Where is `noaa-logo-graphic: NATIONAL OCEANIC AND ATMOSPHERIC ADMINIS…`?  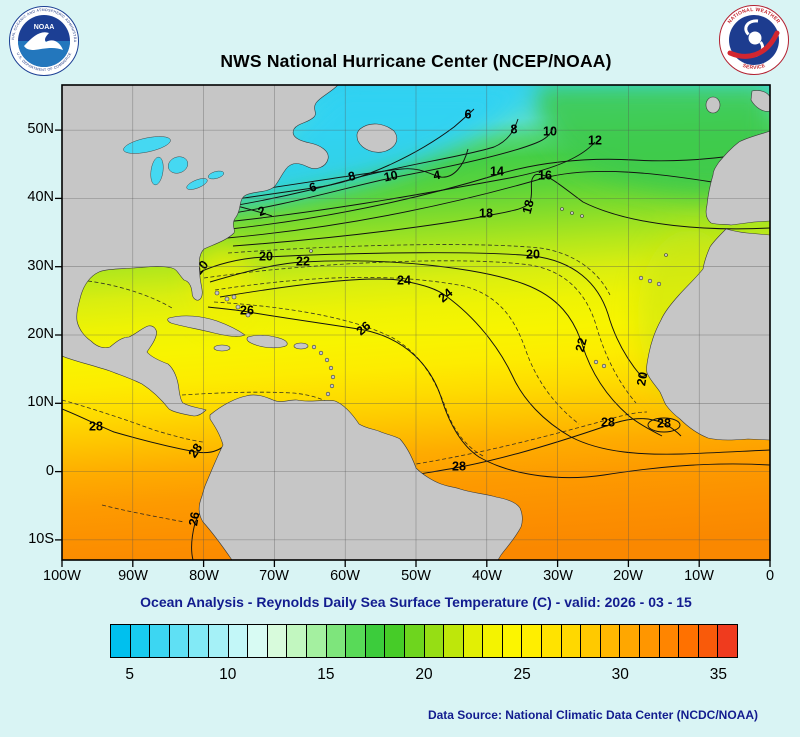
noaa-logo-graphic: NATIONAL OCEANIC AND ATMOSPHERIC ADMINIS… is located at coordinates (44, 41).